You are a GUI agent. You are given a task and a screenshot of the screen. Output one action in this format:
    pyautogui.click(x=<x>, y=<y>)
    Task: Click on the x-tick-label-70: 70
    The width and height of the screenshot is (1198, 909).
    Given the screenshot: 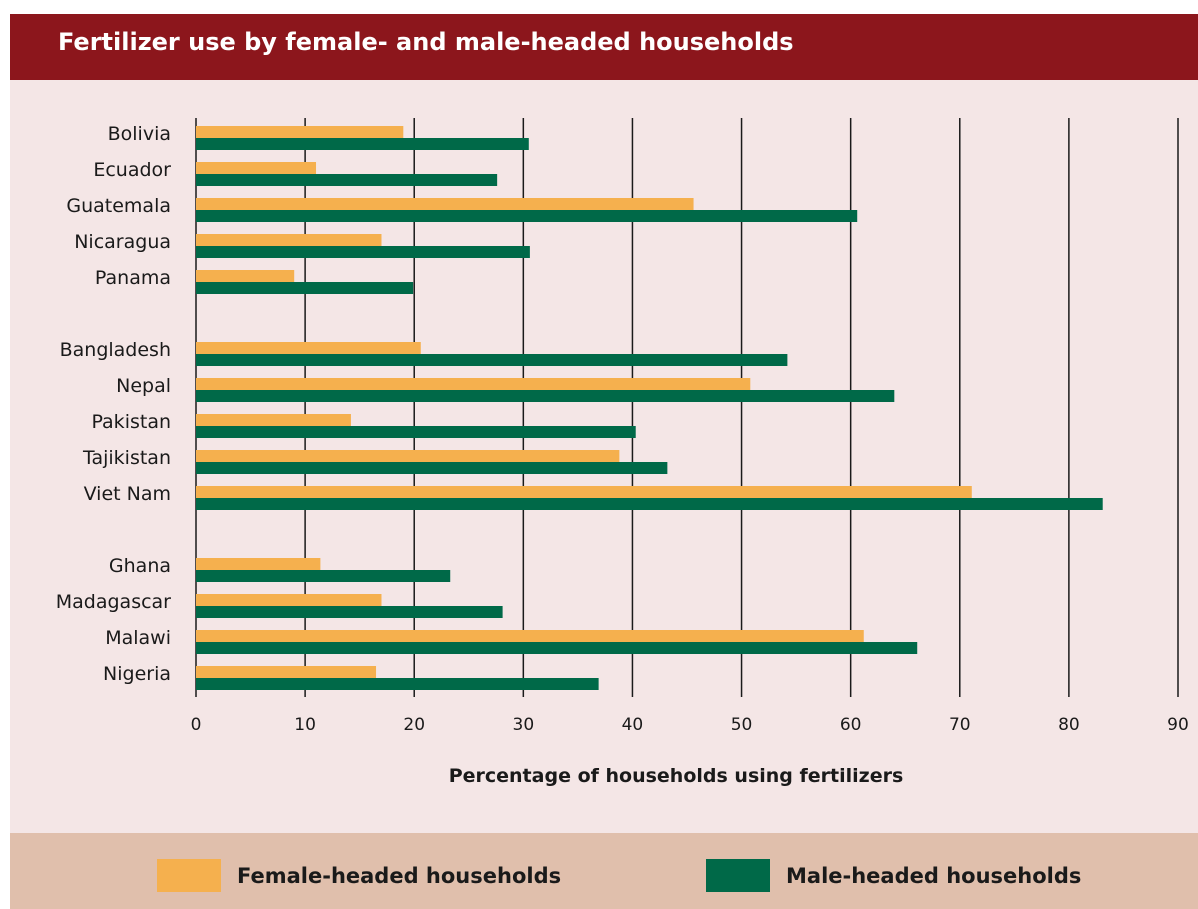 What is the action you would take?
    pyautogui.click(x=960, y=725)
    